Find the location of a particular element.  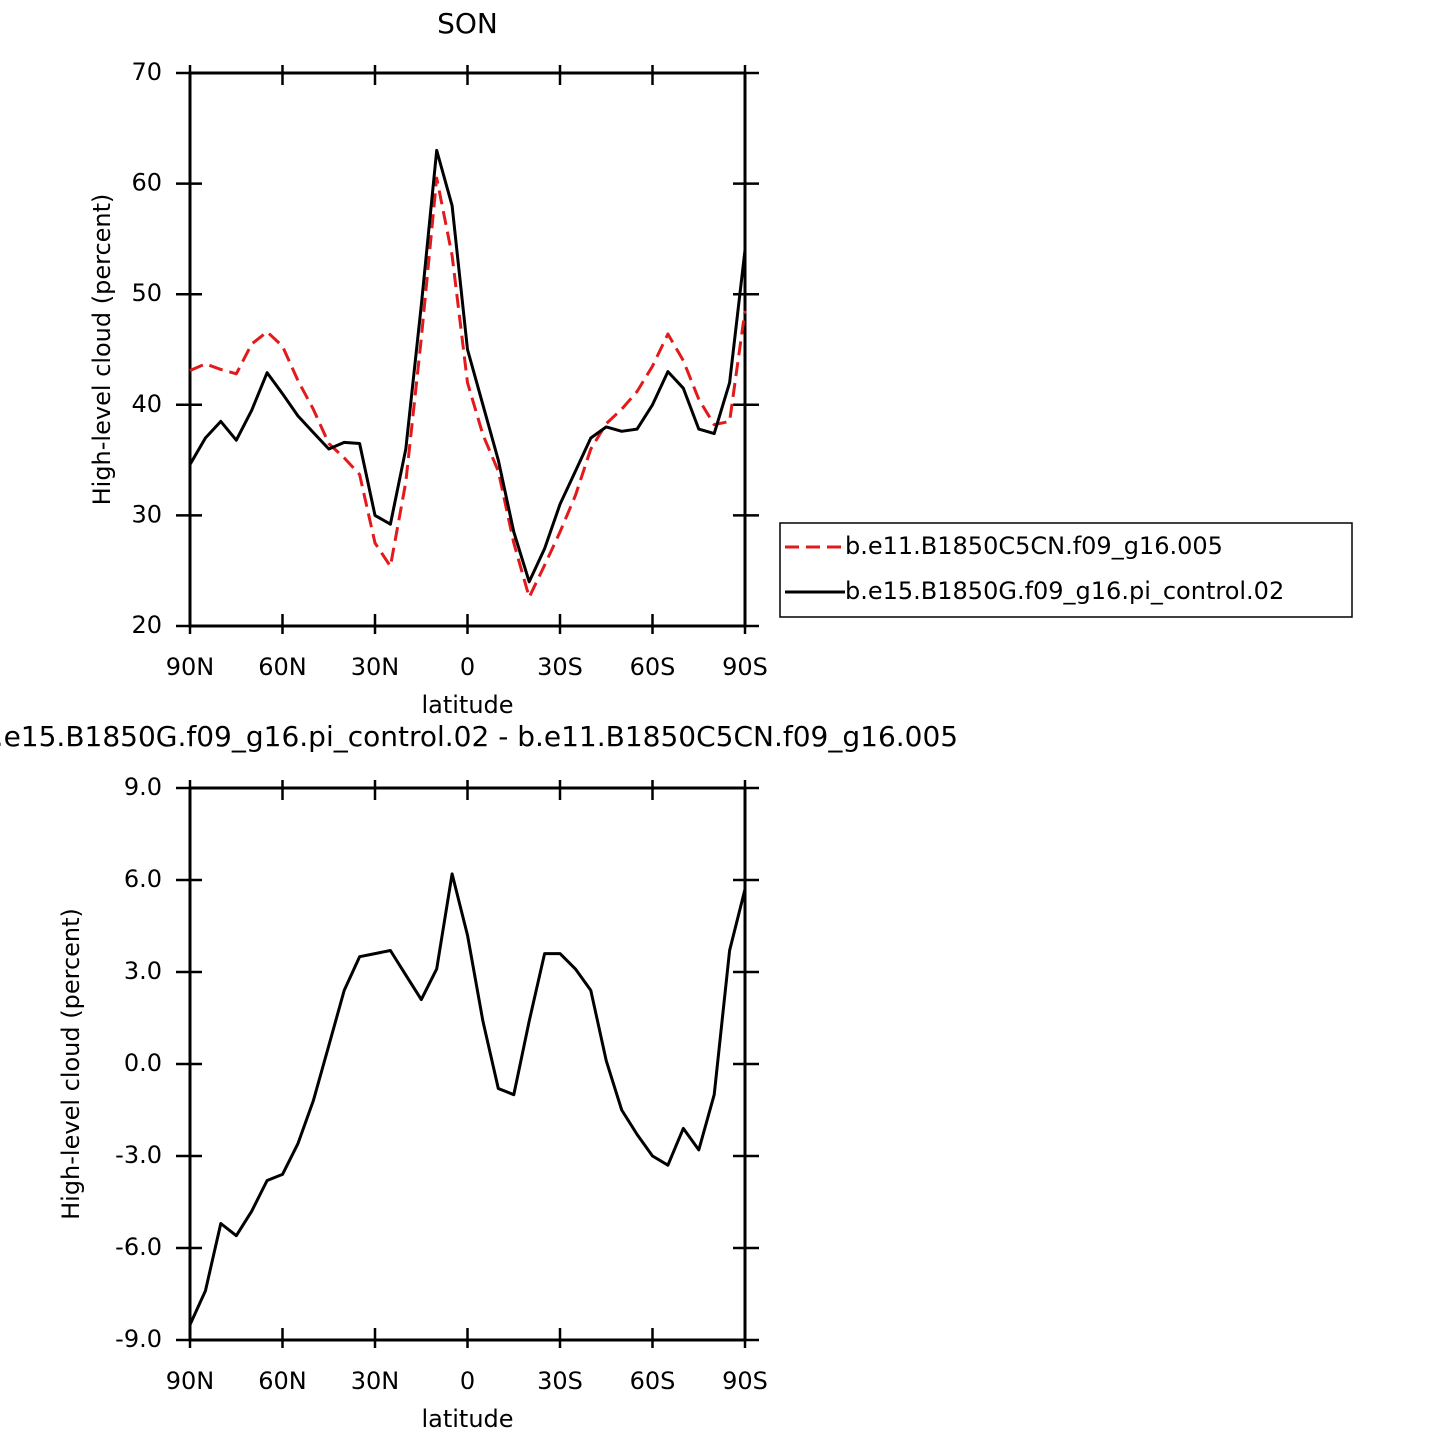

y-tick-label: 6.0 is located at coordinates (143, 879).